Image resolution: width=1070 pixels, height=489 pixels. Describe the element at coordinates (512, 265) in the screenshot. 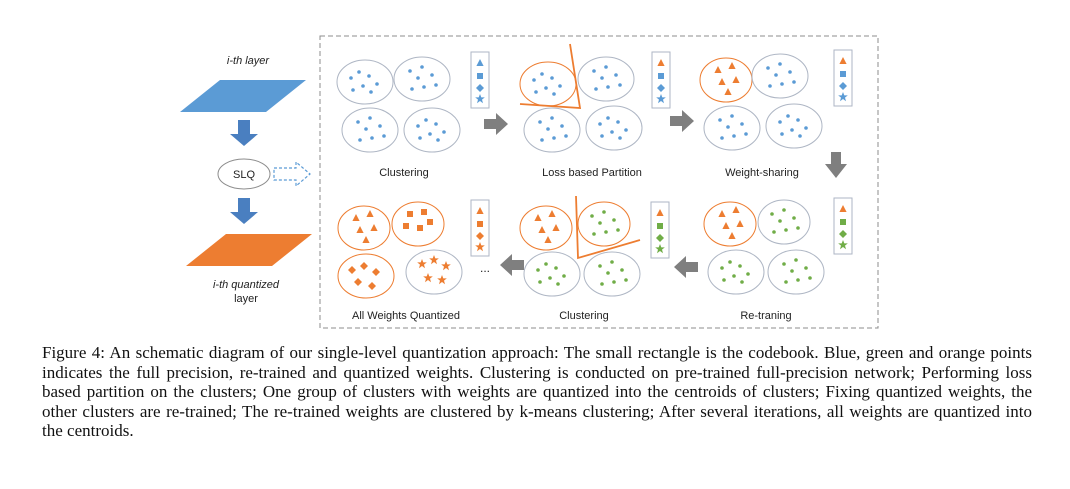

I see `arrow-left-2-icon` at that location.